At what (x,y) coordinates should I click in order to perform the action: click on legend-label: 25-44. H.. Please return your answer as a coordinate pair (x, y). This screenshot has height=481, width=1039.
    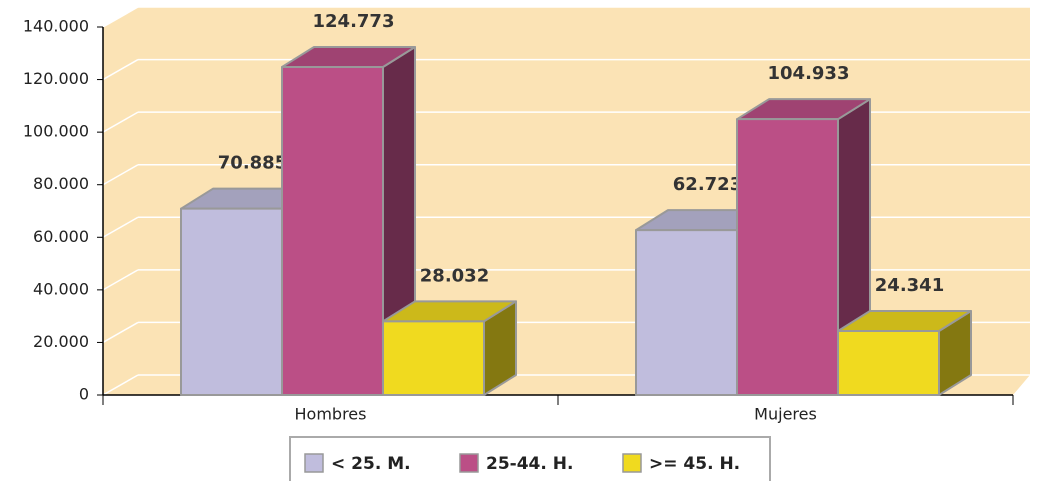
    Looking at the image, I should click on (529, 464).